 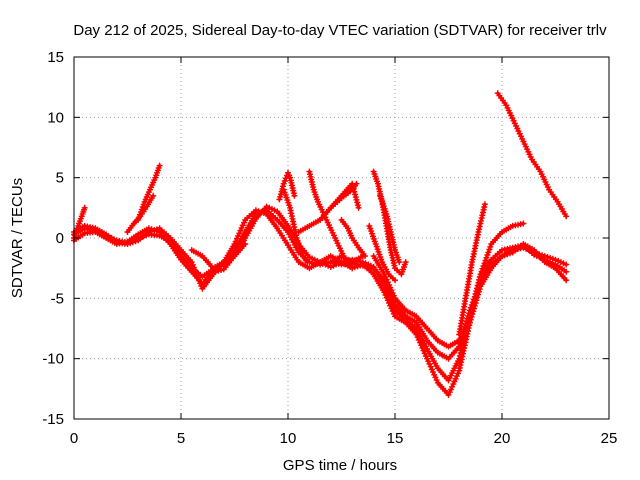 I want to click on y-tick-label: 10, so click(x=55, y=117).